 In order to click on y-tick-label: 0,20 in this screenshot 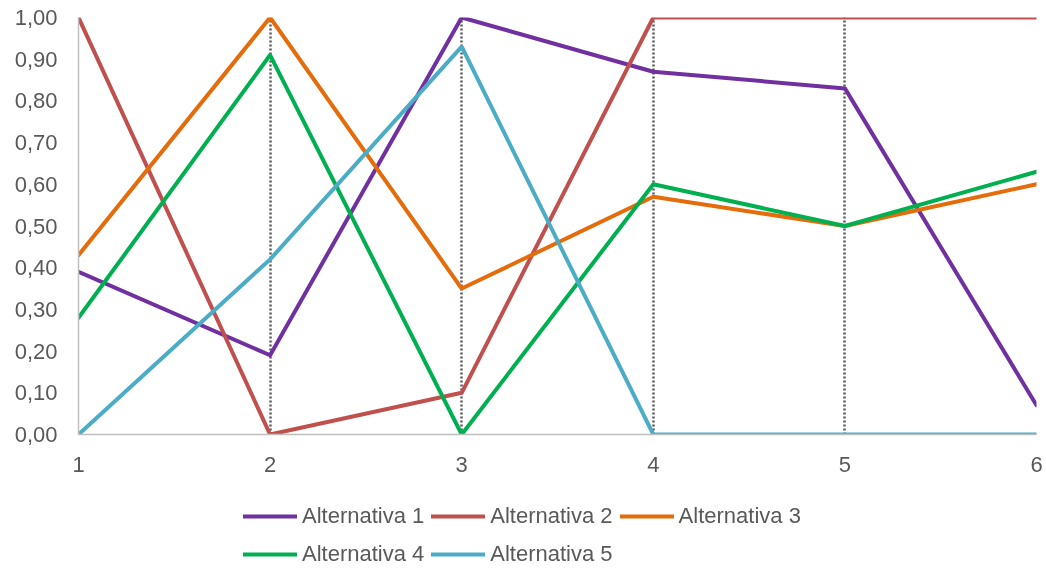, I will do `click(36, 351)`.